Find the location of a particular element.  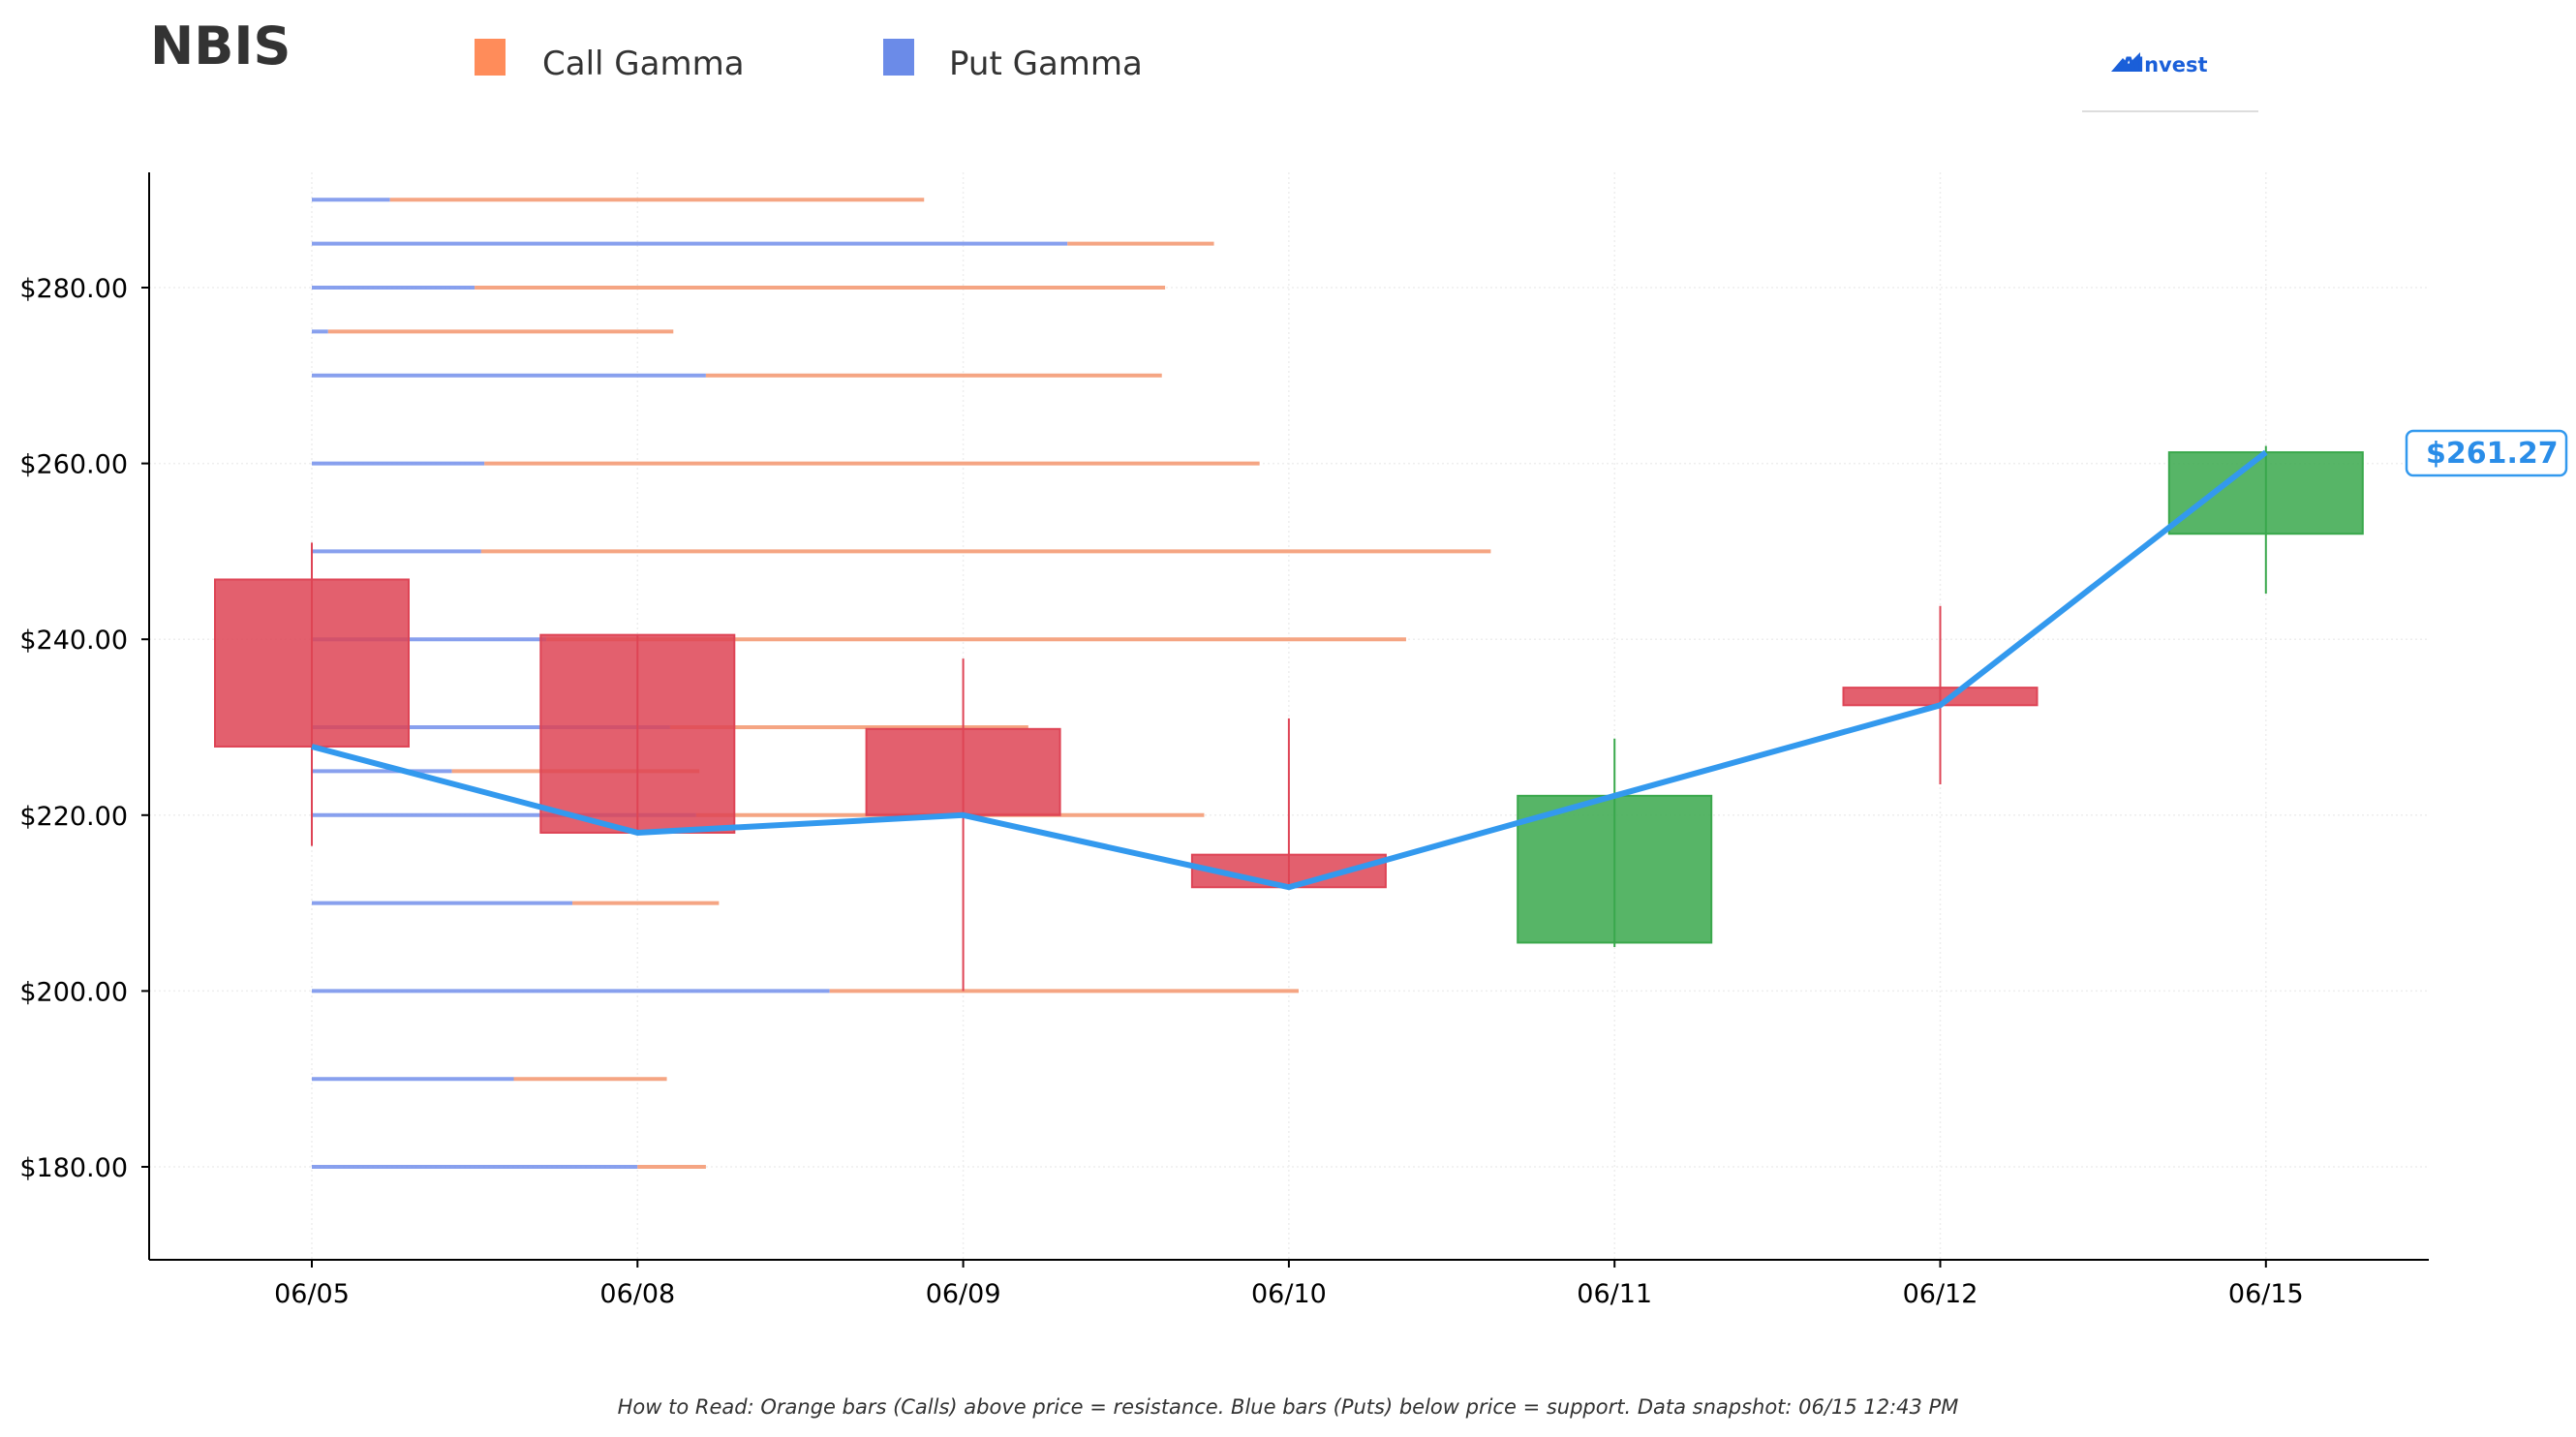

price-callout-box is located at coordinates (2486, 453).